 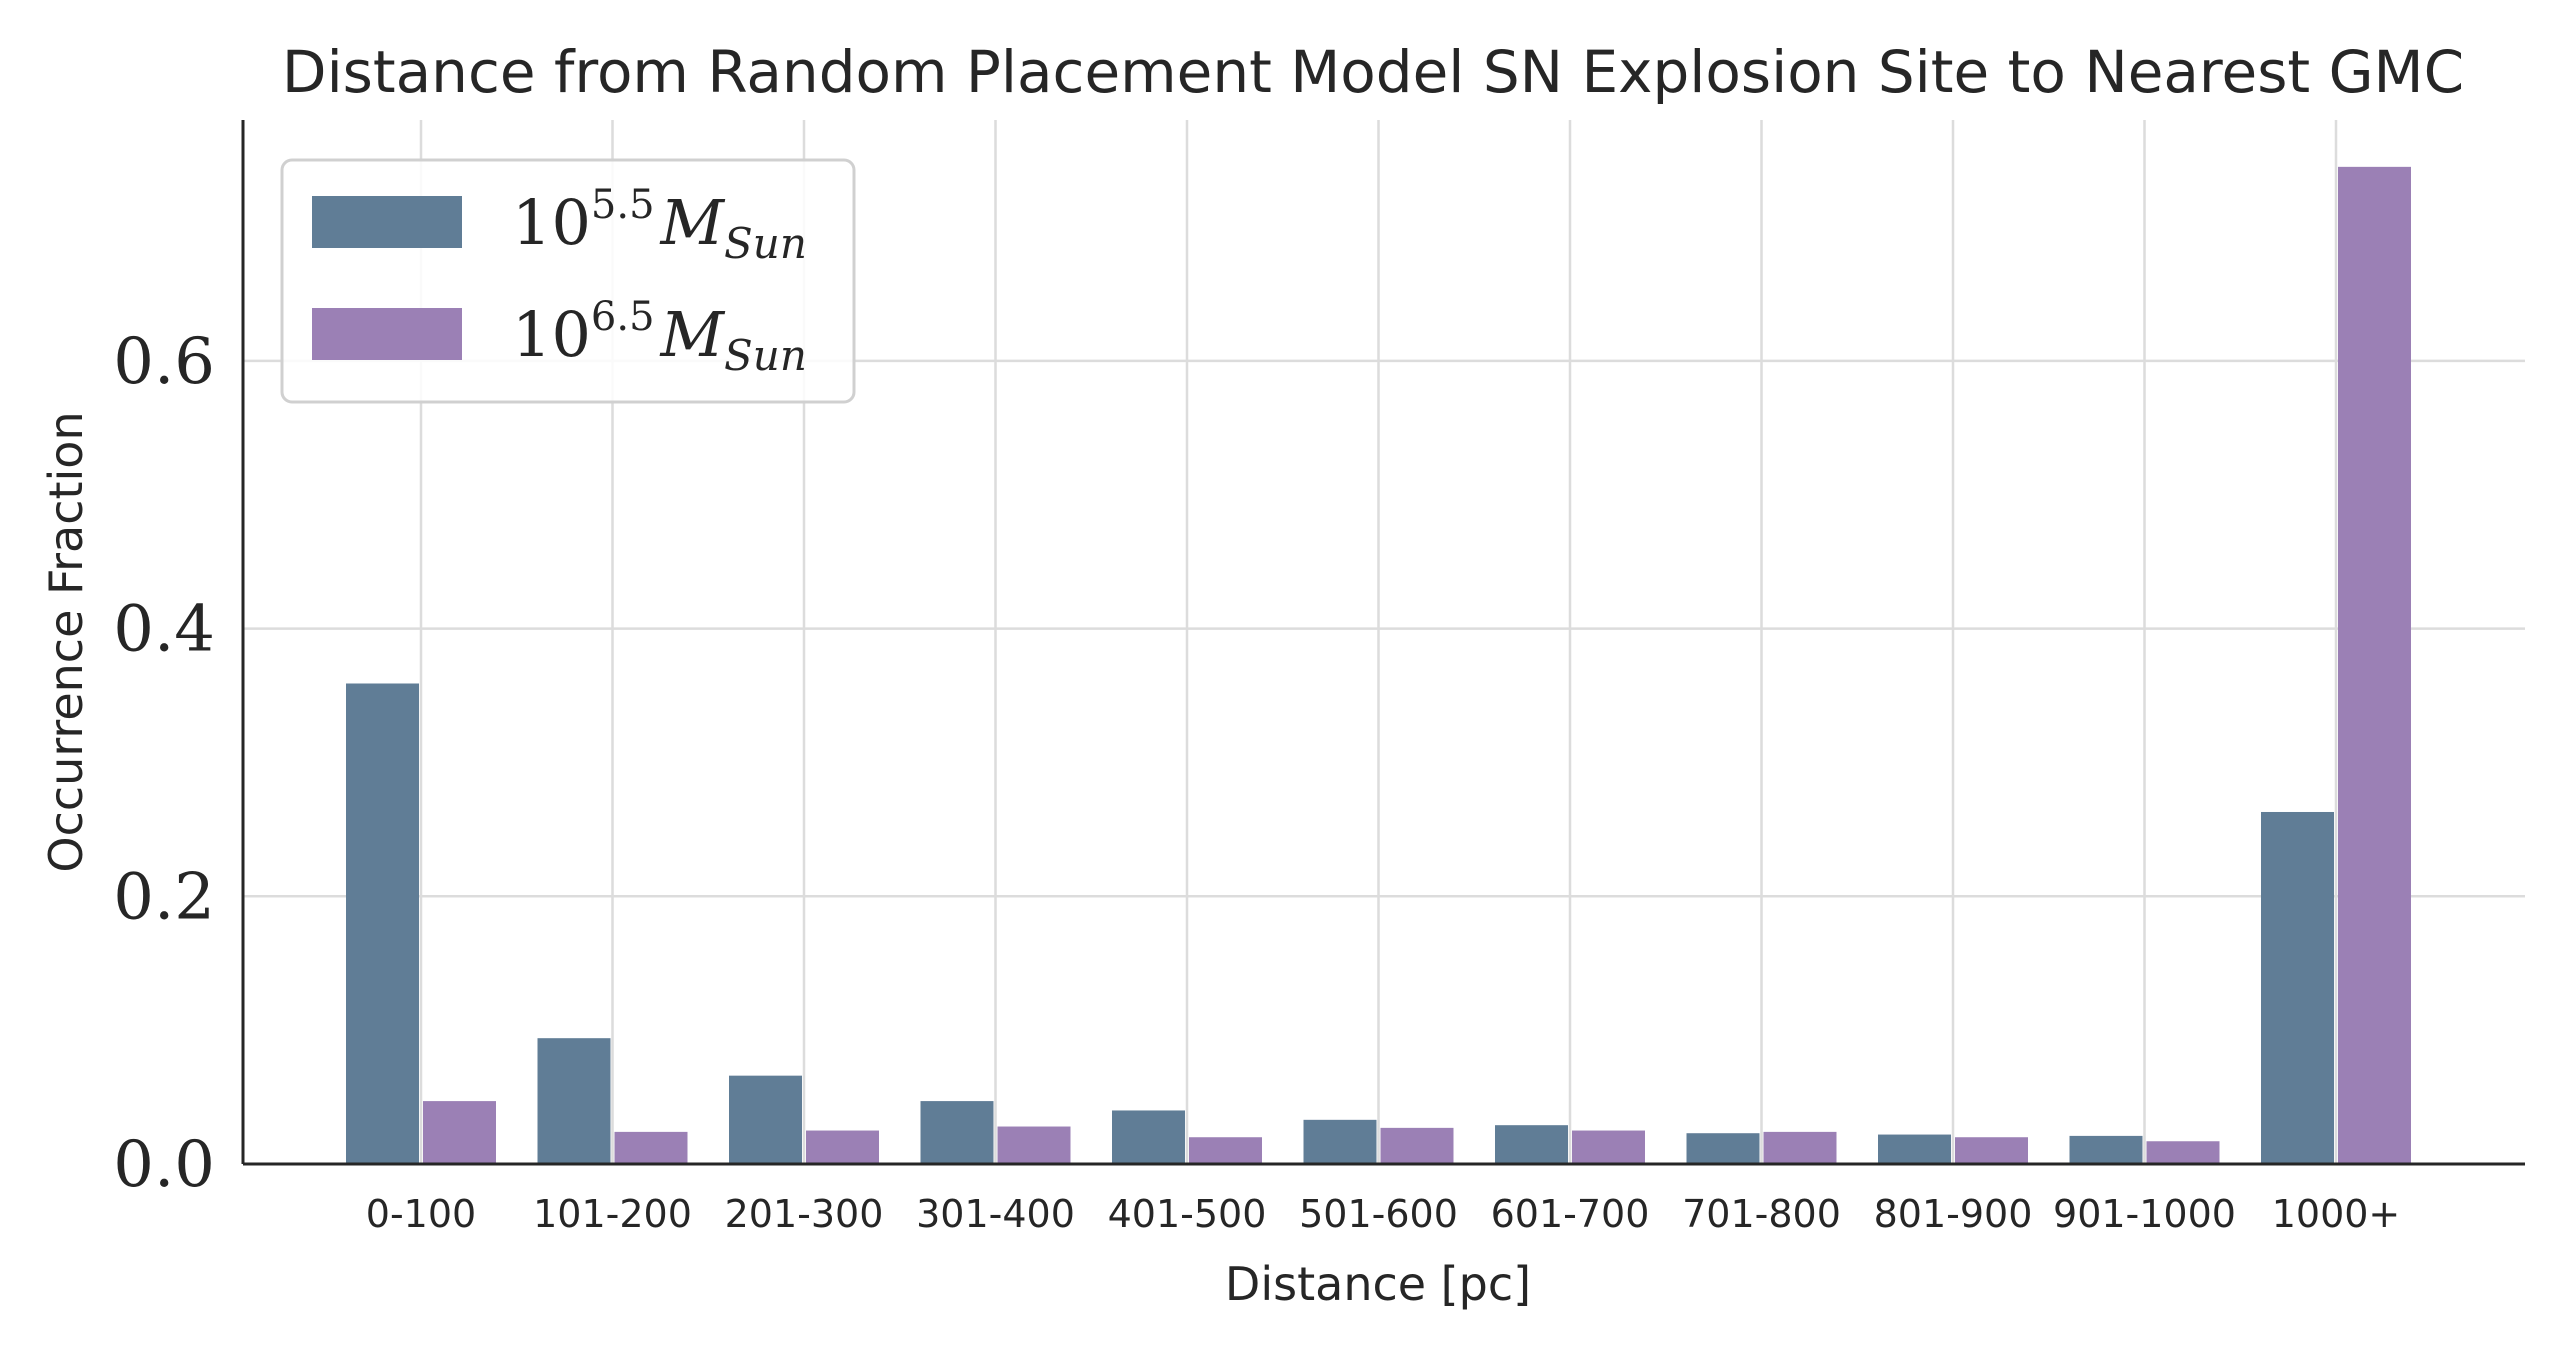 I want to click on y-axis-label: Occurrence Fraction, so click(x=66, y=641).